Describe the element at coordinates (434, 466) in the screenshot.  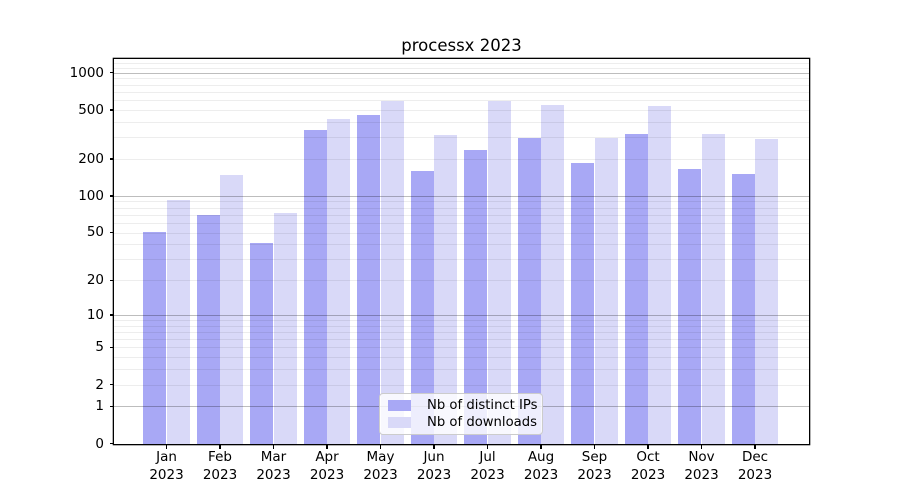
I see `x-tick-label: Jun 2023` at that location.